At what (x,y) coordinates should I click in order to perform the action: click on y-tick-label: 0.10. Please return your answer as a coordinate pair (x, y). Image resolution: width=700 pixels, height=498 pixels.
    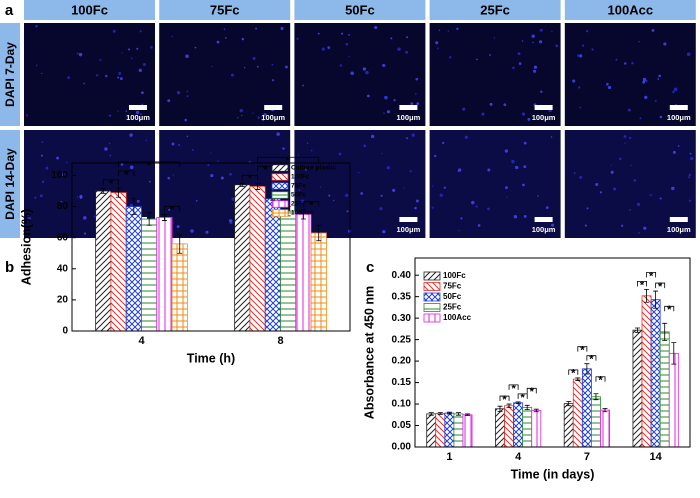
    Looking at the image, I should click on (402, 404).